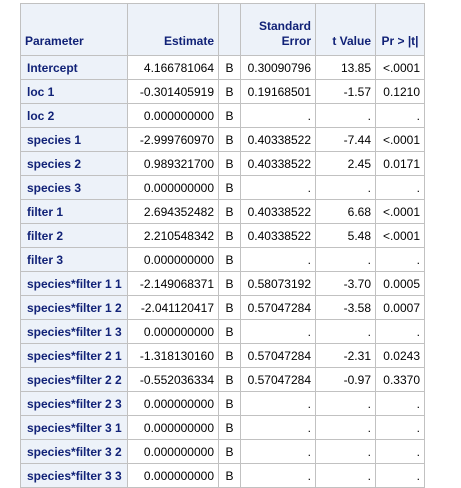  I want to click on cell-p-value: 0.1210, so click(400, 92).